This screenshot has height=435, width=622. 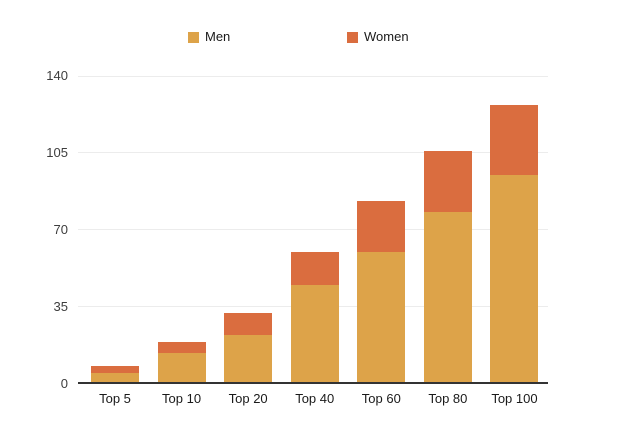 What do you see at coordinates (514, 279) in the screenshot?
I see `bar-top-100-men` at bounding box center [514, 279].